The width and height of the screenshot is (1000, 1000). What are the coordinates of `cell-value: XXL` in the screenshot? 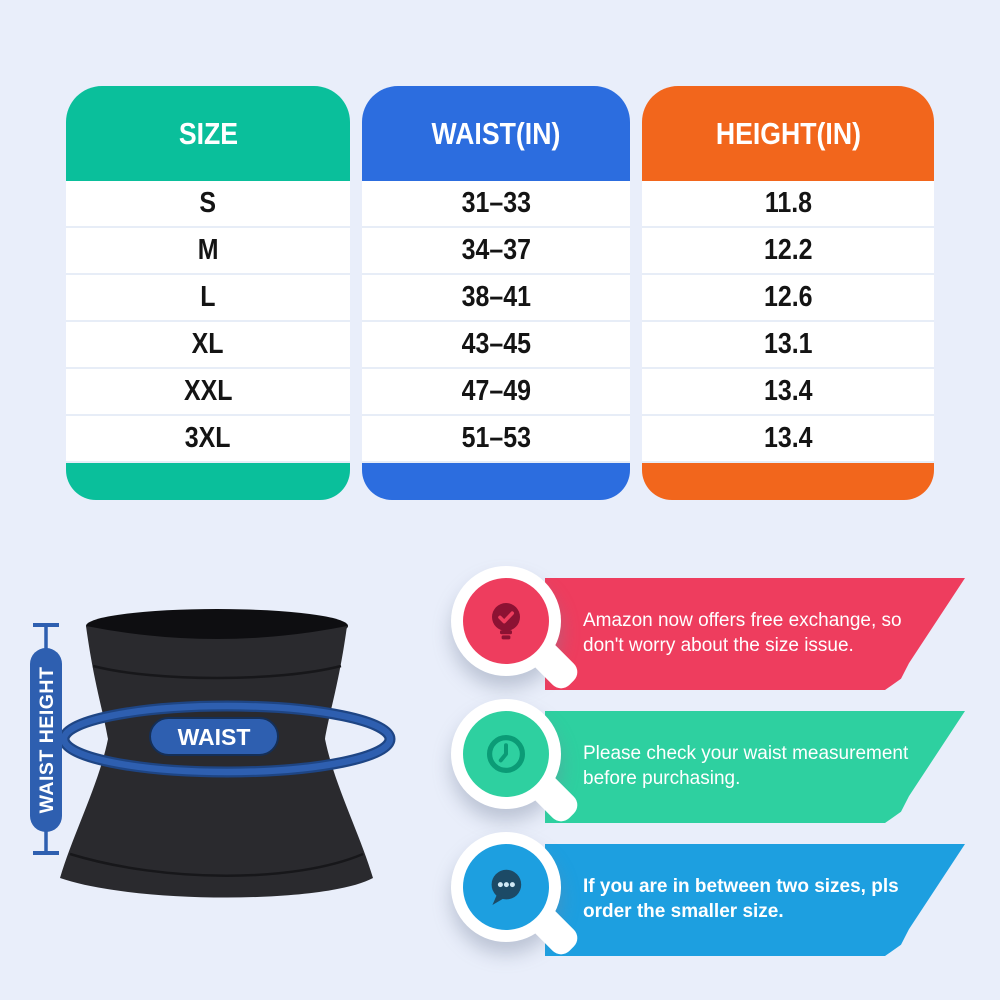 It's located at (208, 391).